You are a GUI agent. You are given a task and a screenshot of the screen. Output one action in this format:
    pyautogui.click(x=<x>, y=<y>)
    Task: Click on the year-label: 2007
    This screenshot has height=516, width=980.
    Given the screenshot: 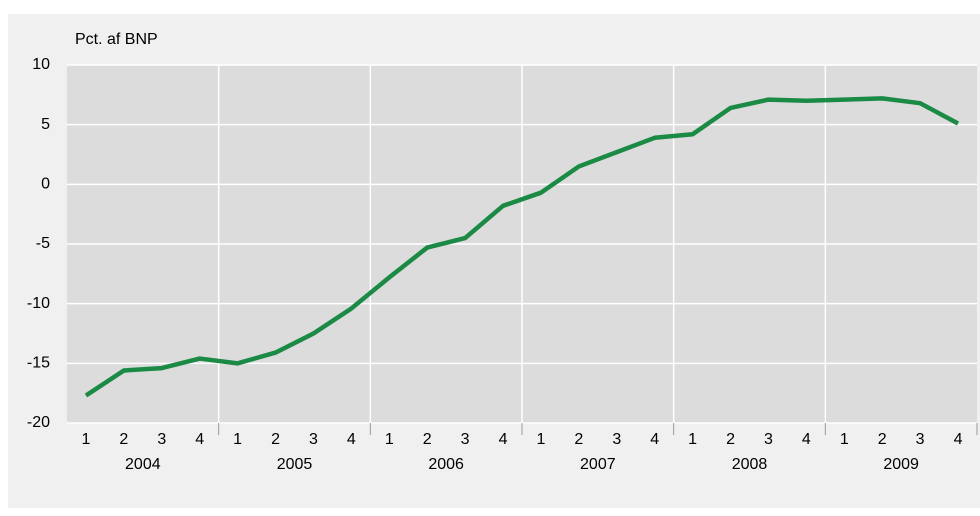 What is the action you would take?
    pyautogui.click(x=598, y=464)
    